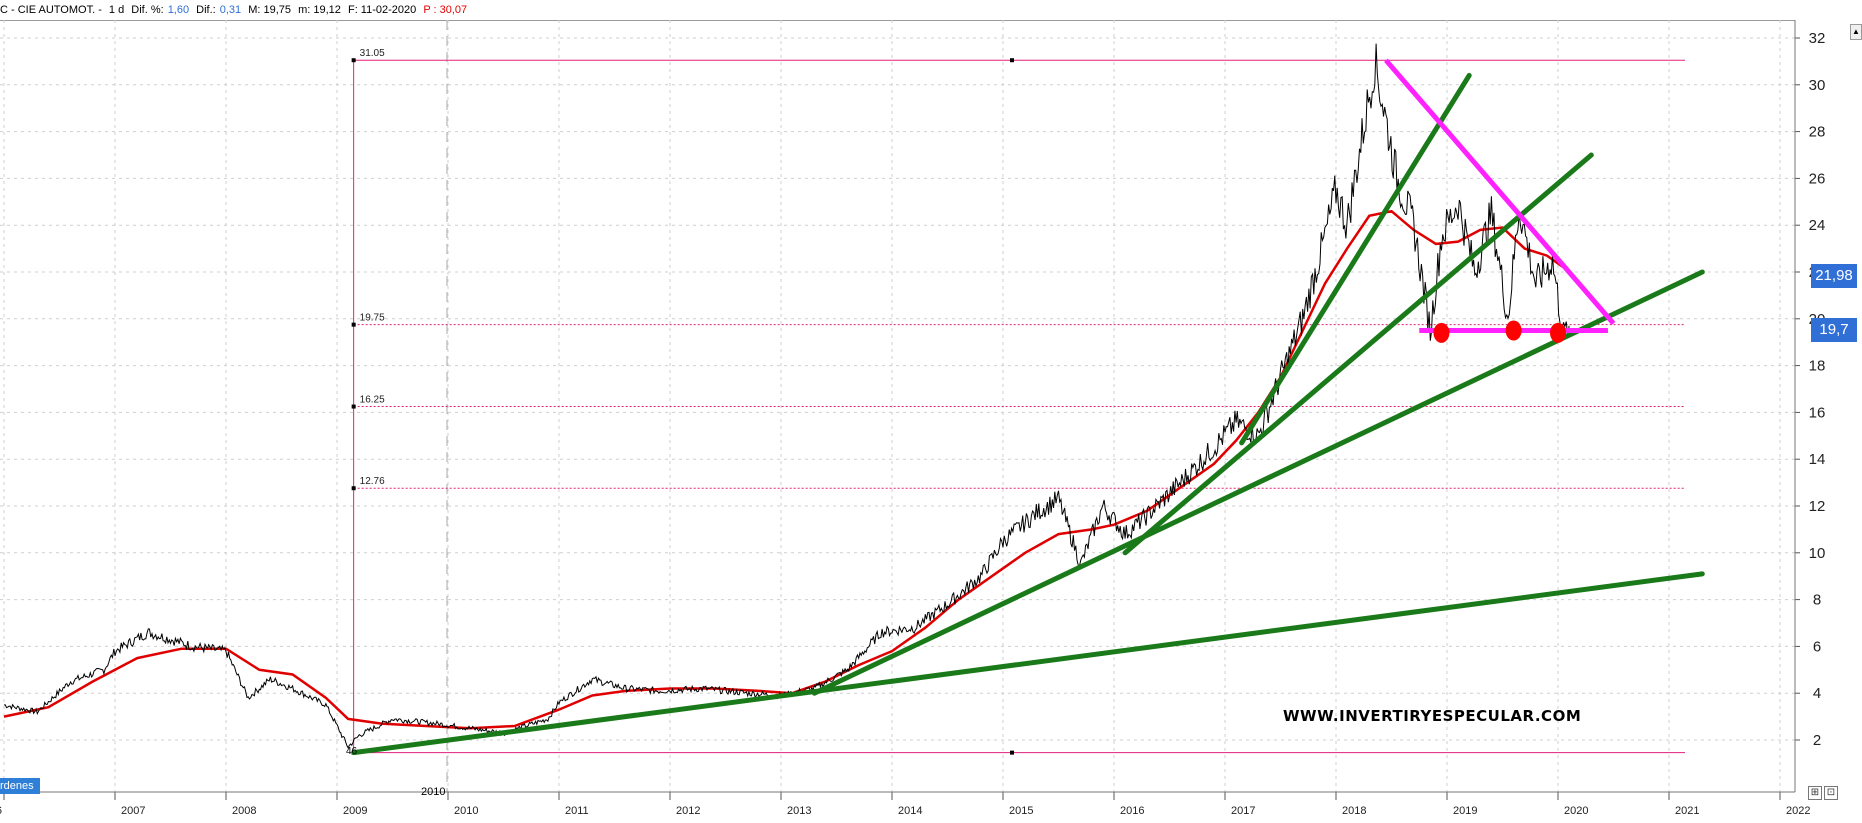 This screenshot has height=823, width=1862. What do you see at coordinates (206, 10) in the screenshot?
I see `dif-label: Dif.:` at bounding box center [206, 10].